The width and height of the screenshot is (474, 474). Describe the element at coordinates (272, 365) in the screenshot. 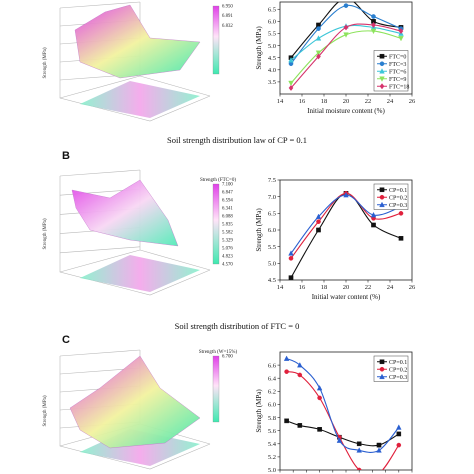

I see `y-tick-label: 6.6` at that location.